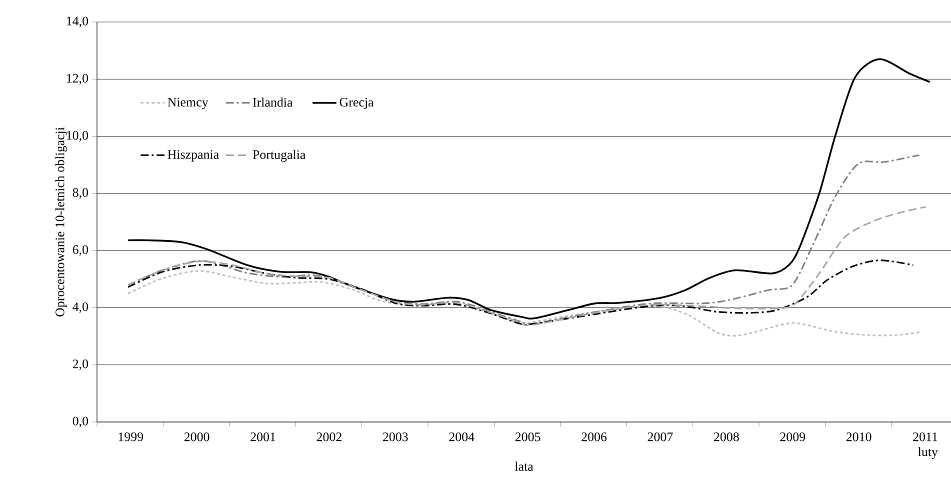 The width and height of the screenshot is (951, 504). Describe the element at coordinates (188, 104) in the screenshot. I see `legend-label: Niemcy` at that location.